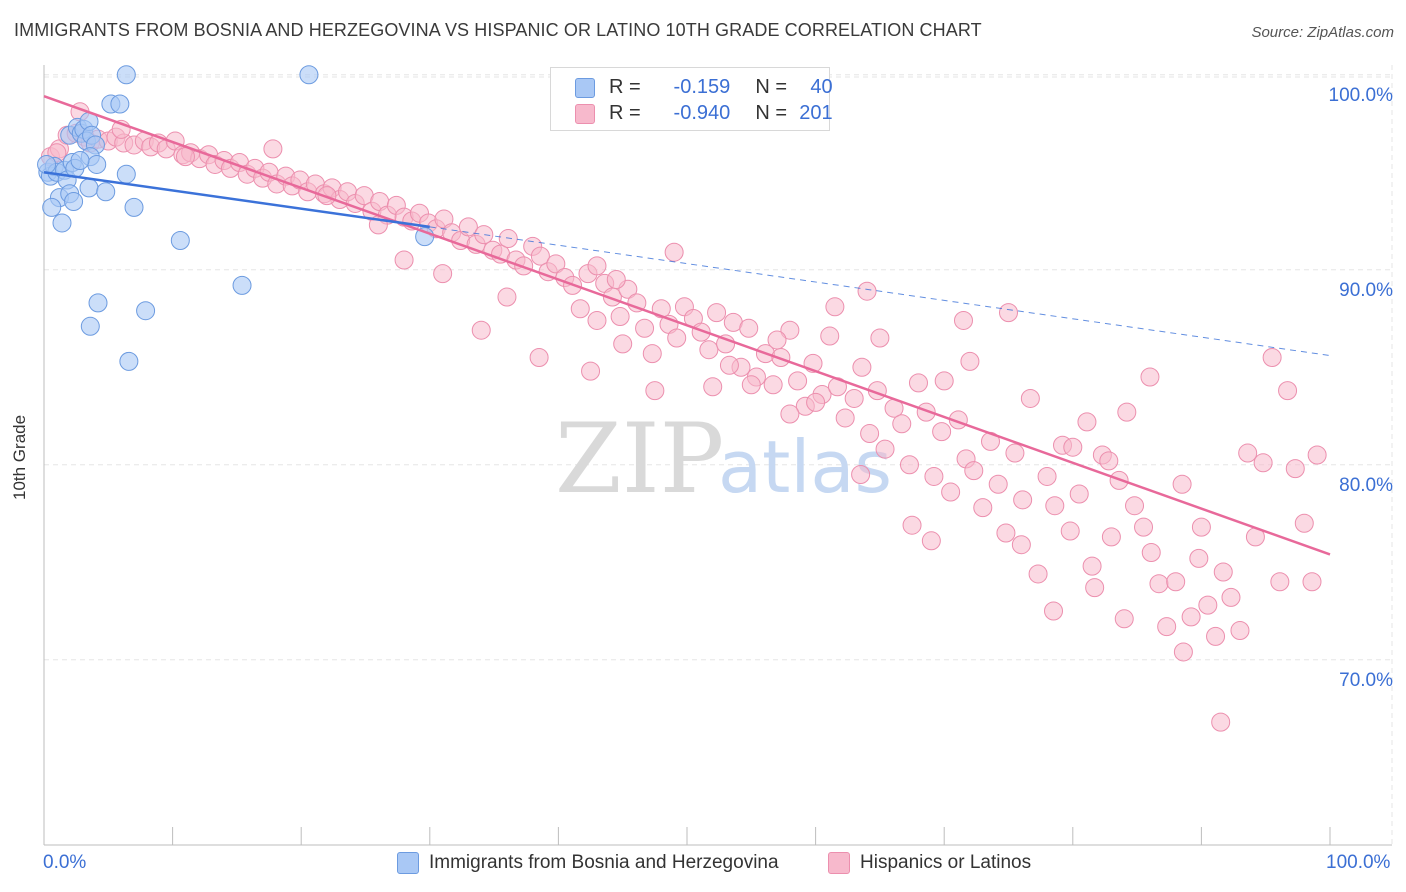 Image resolution: width=1406 pixels, height=892 pixels. Describe the element at coordinates (1322, 32) in the screenshot. I see `chart-source: Source: ZipAtlas.com` at that location.